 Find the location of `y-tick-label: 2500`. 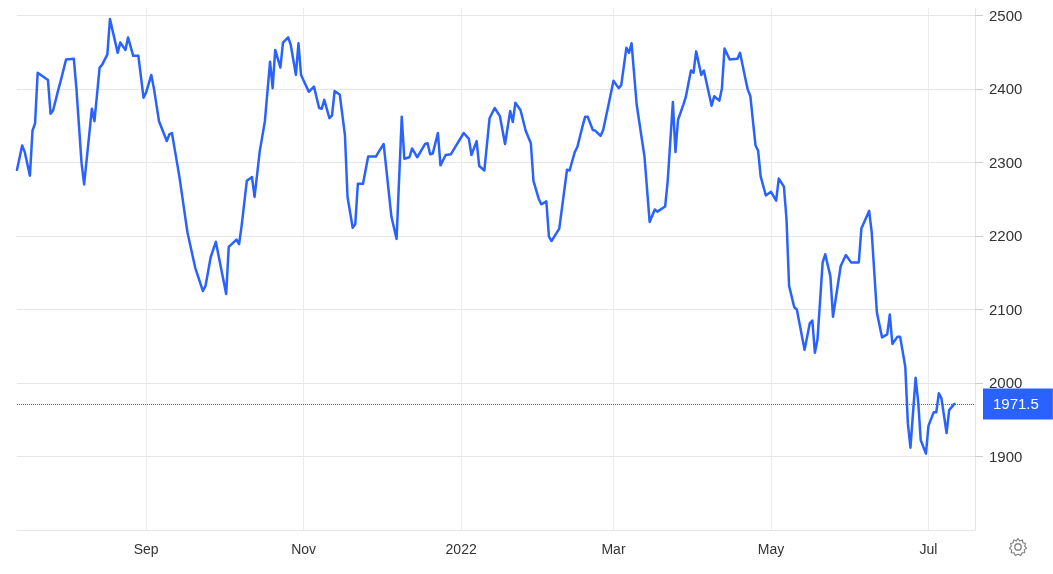

y-tick-label: 2500 is located at coordinates (1006, 15).